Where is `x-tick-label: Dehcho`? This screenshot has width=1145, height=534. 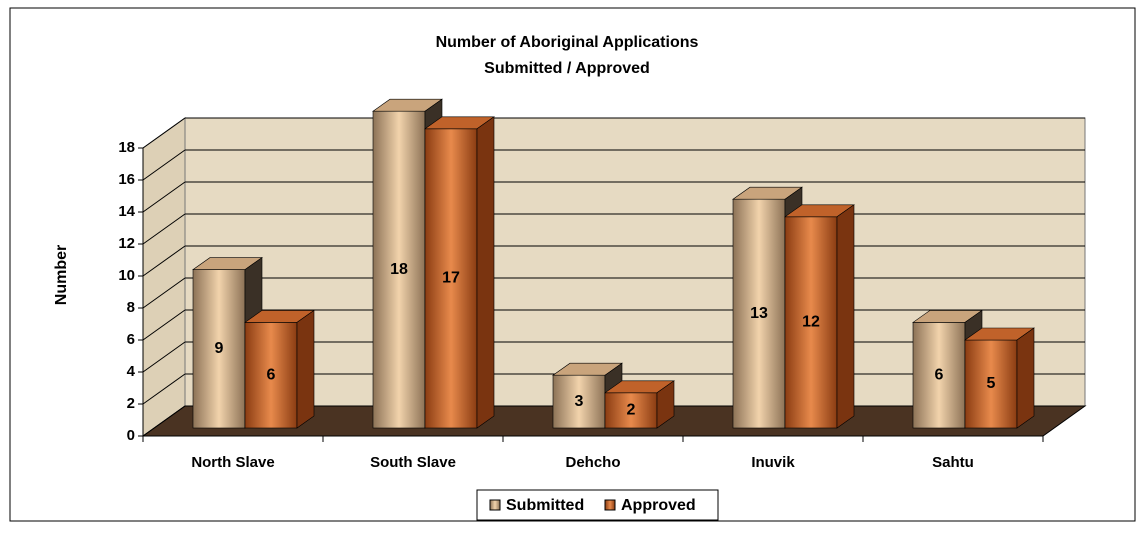
x-tick-label: Dehcho is located at coordinates (592, 462).